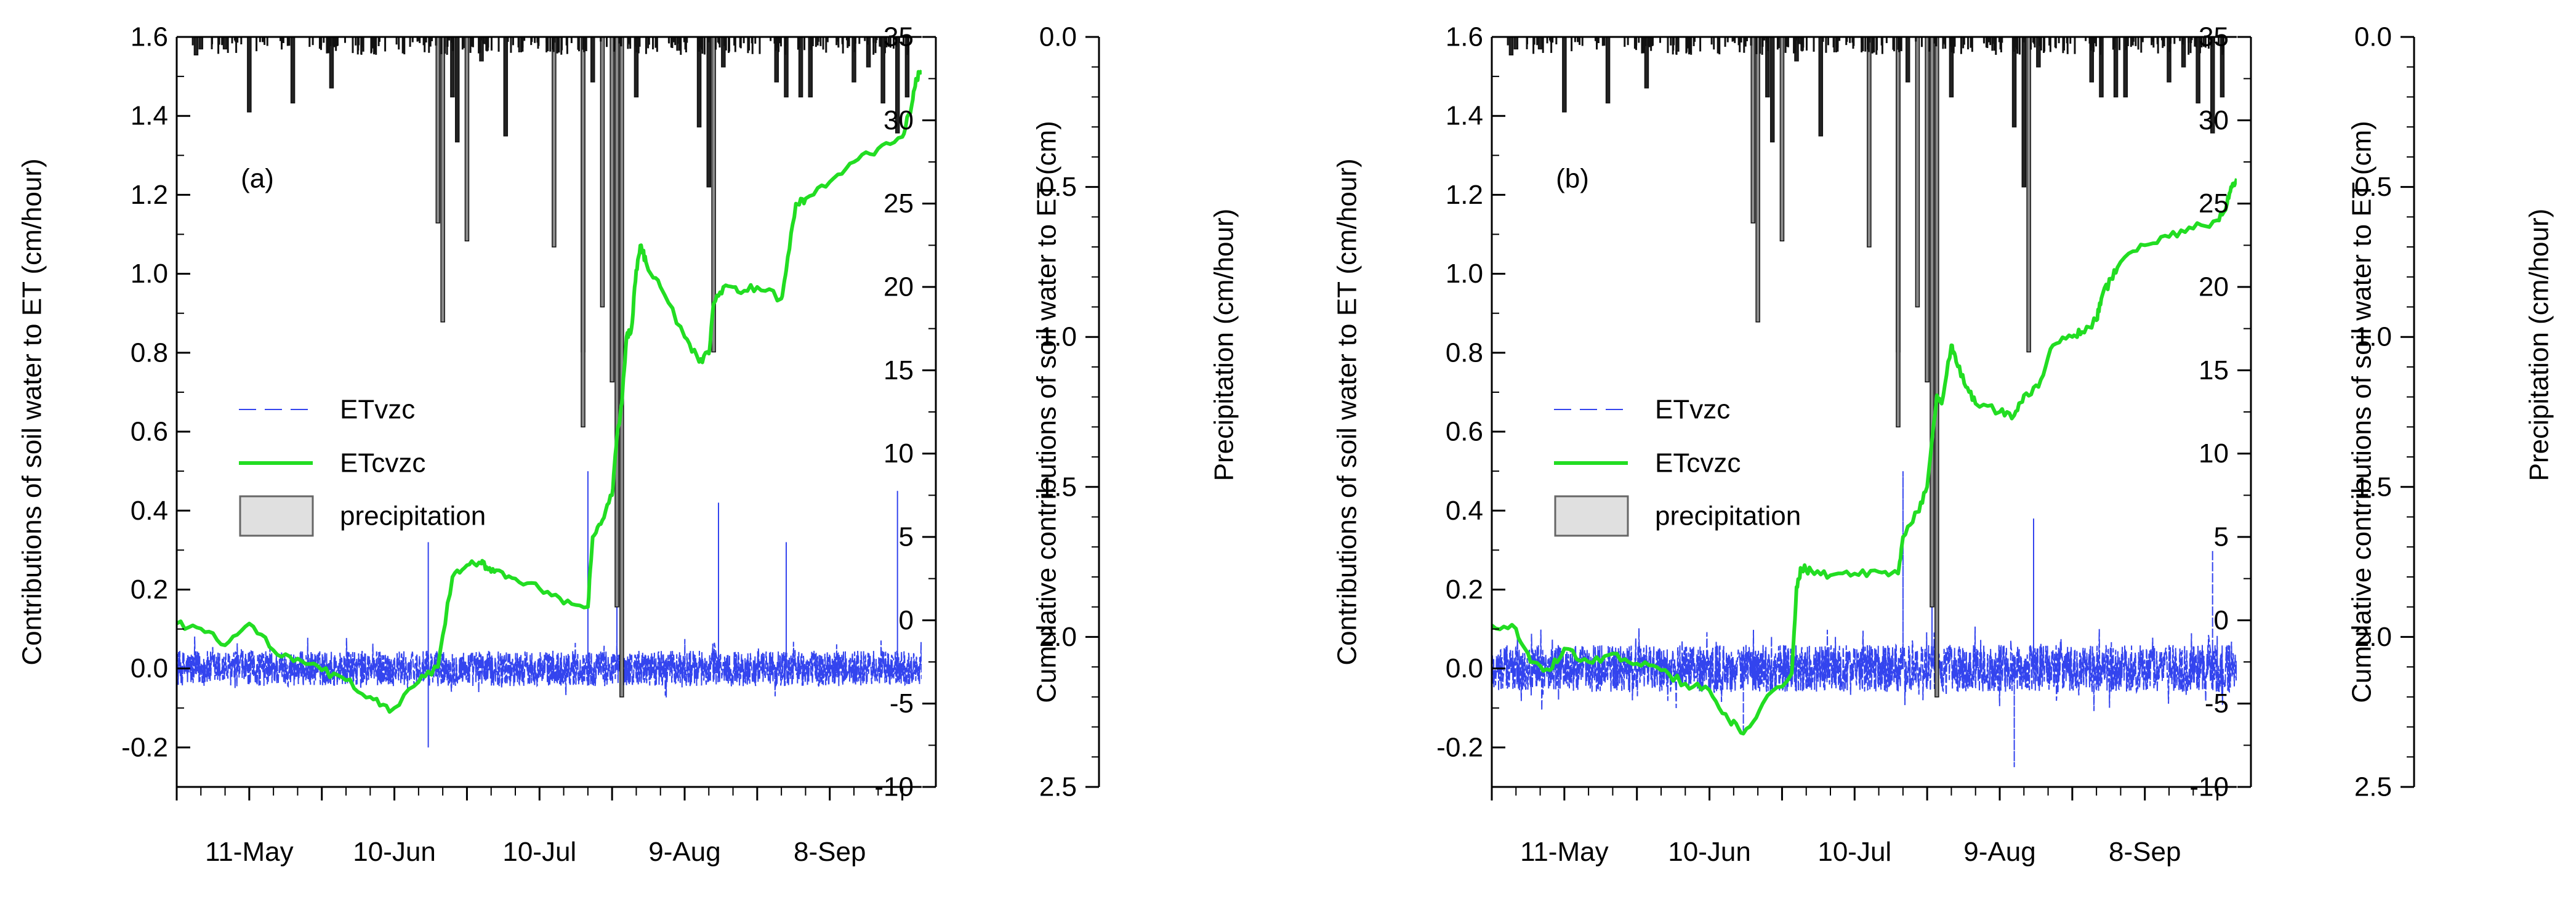 The height and width of the screenshot is (907, 2576). I want to click on left-tick-label: 1.0, so click(149, 274).